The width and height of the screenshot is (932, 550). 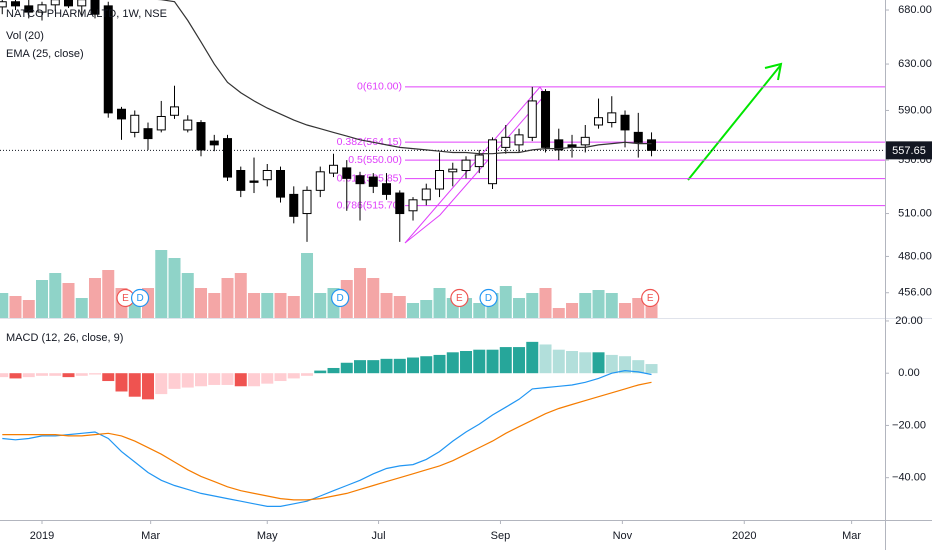 I want to click on y-tick-label: −20.00, so click(x=909, y=425).